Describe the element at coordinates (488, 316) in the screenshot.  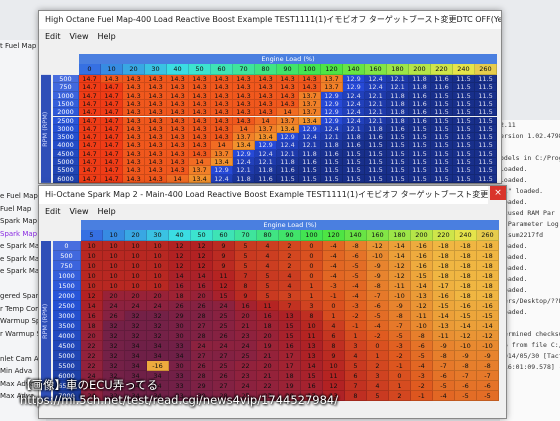
I see `table-cell: -15` at that location.